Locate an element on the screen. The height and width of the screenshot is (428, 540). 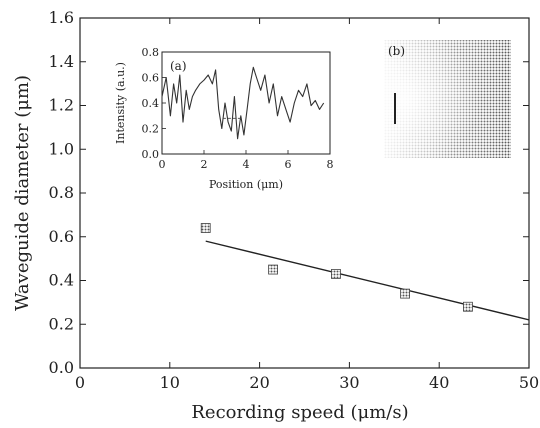
inset-a-x-tick-label: 6 is located at coordinates (288, 164).